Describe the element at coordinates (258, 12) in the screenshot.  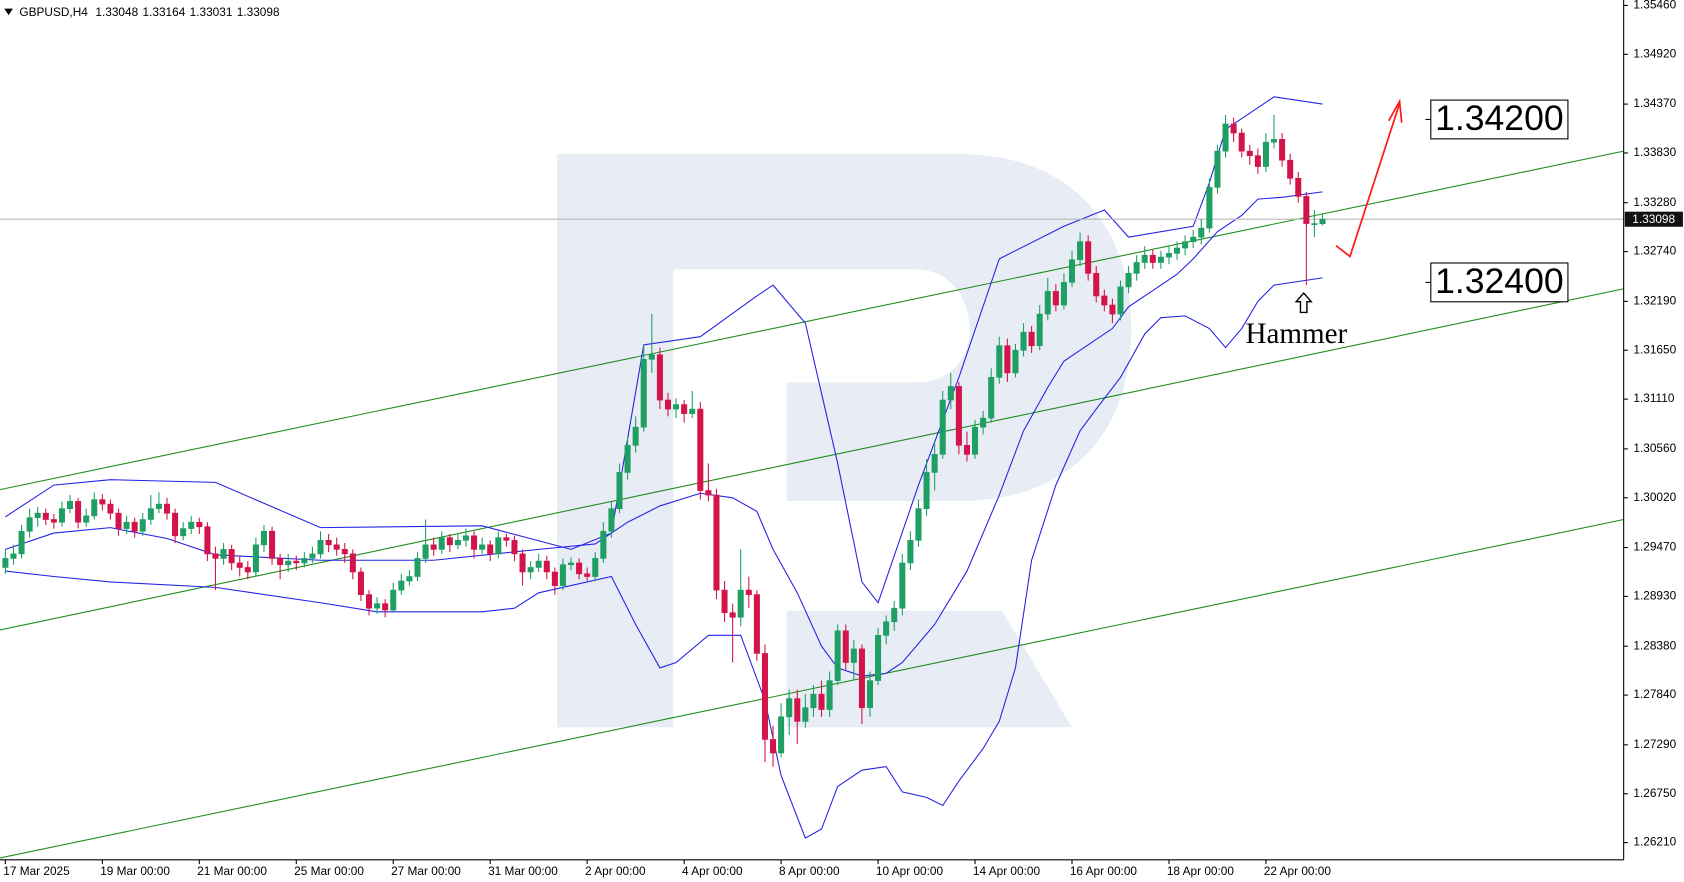
I see `close-value: 1.33098` at that location.